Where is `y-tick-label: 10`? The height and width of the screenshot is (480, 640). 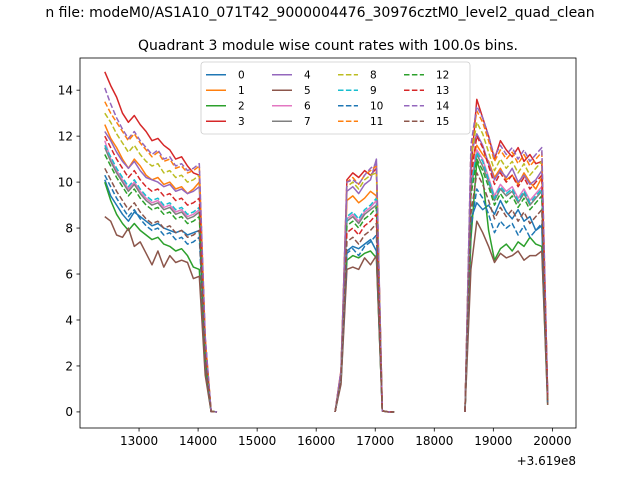 y-tick-label: 10 is located at coordinates (65, 182).